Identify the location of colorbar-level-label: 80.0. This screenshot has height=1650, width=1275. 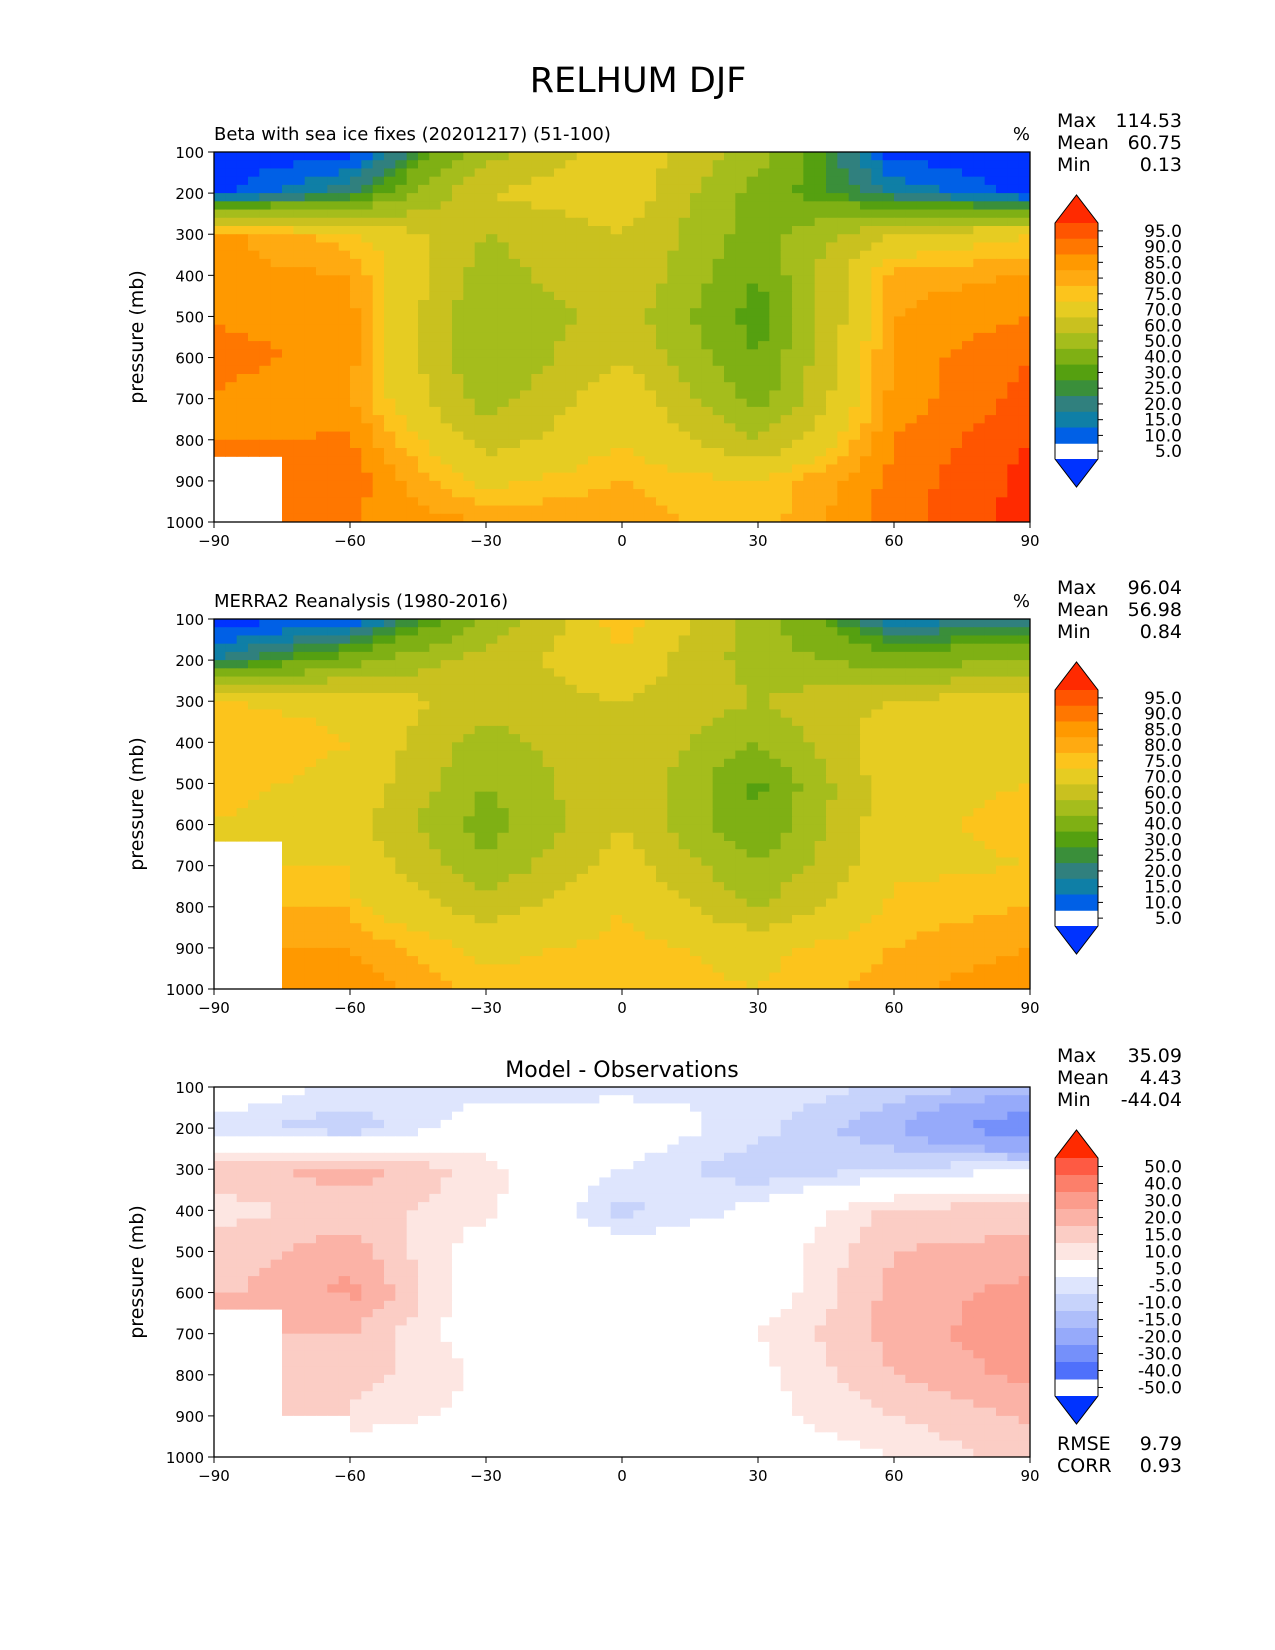
(1163, 279).